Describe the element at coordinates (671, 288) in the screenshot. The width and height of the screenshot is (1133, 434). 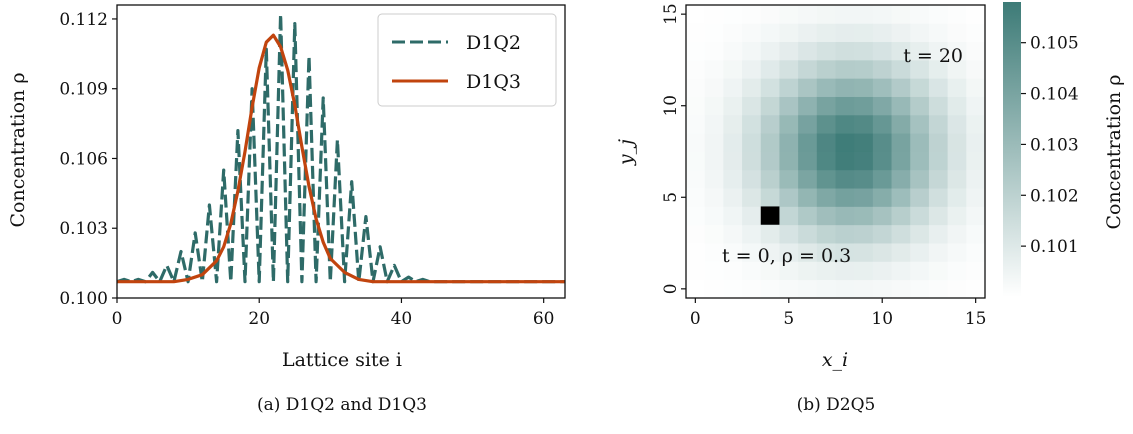
I see `y-tick-label: 0` at that location.